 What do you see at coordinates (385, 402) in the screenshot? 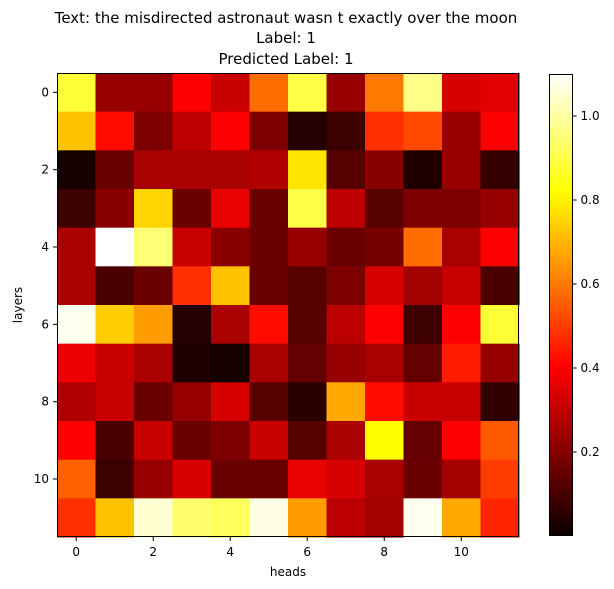
I see `heatmap-cell-r8-c8` at bounding box center [385, 402].